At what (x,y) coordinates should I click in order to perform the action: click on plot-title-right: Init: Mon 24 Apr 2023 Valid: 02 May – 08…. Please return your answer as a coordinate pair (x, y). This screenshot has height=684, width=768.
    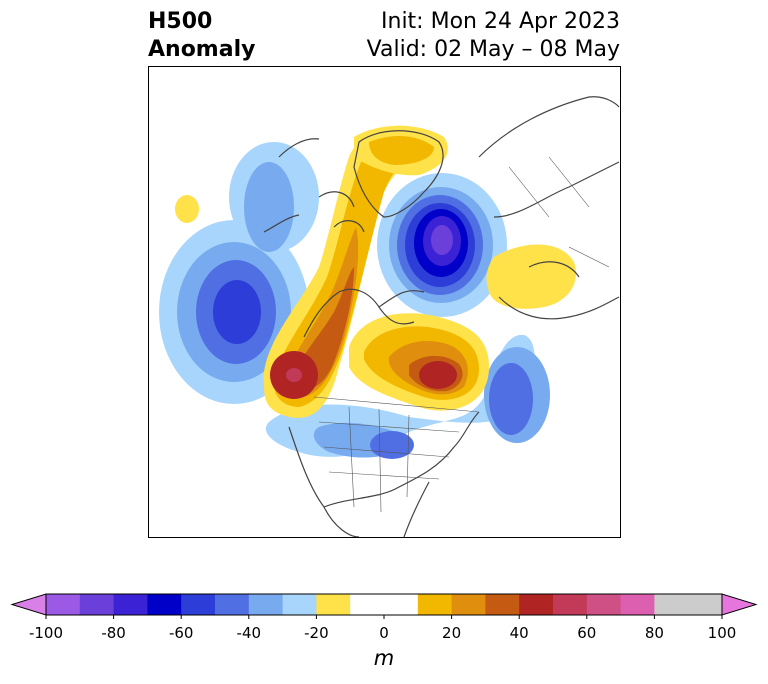
    Looking at the image, I should click on (493, 36).